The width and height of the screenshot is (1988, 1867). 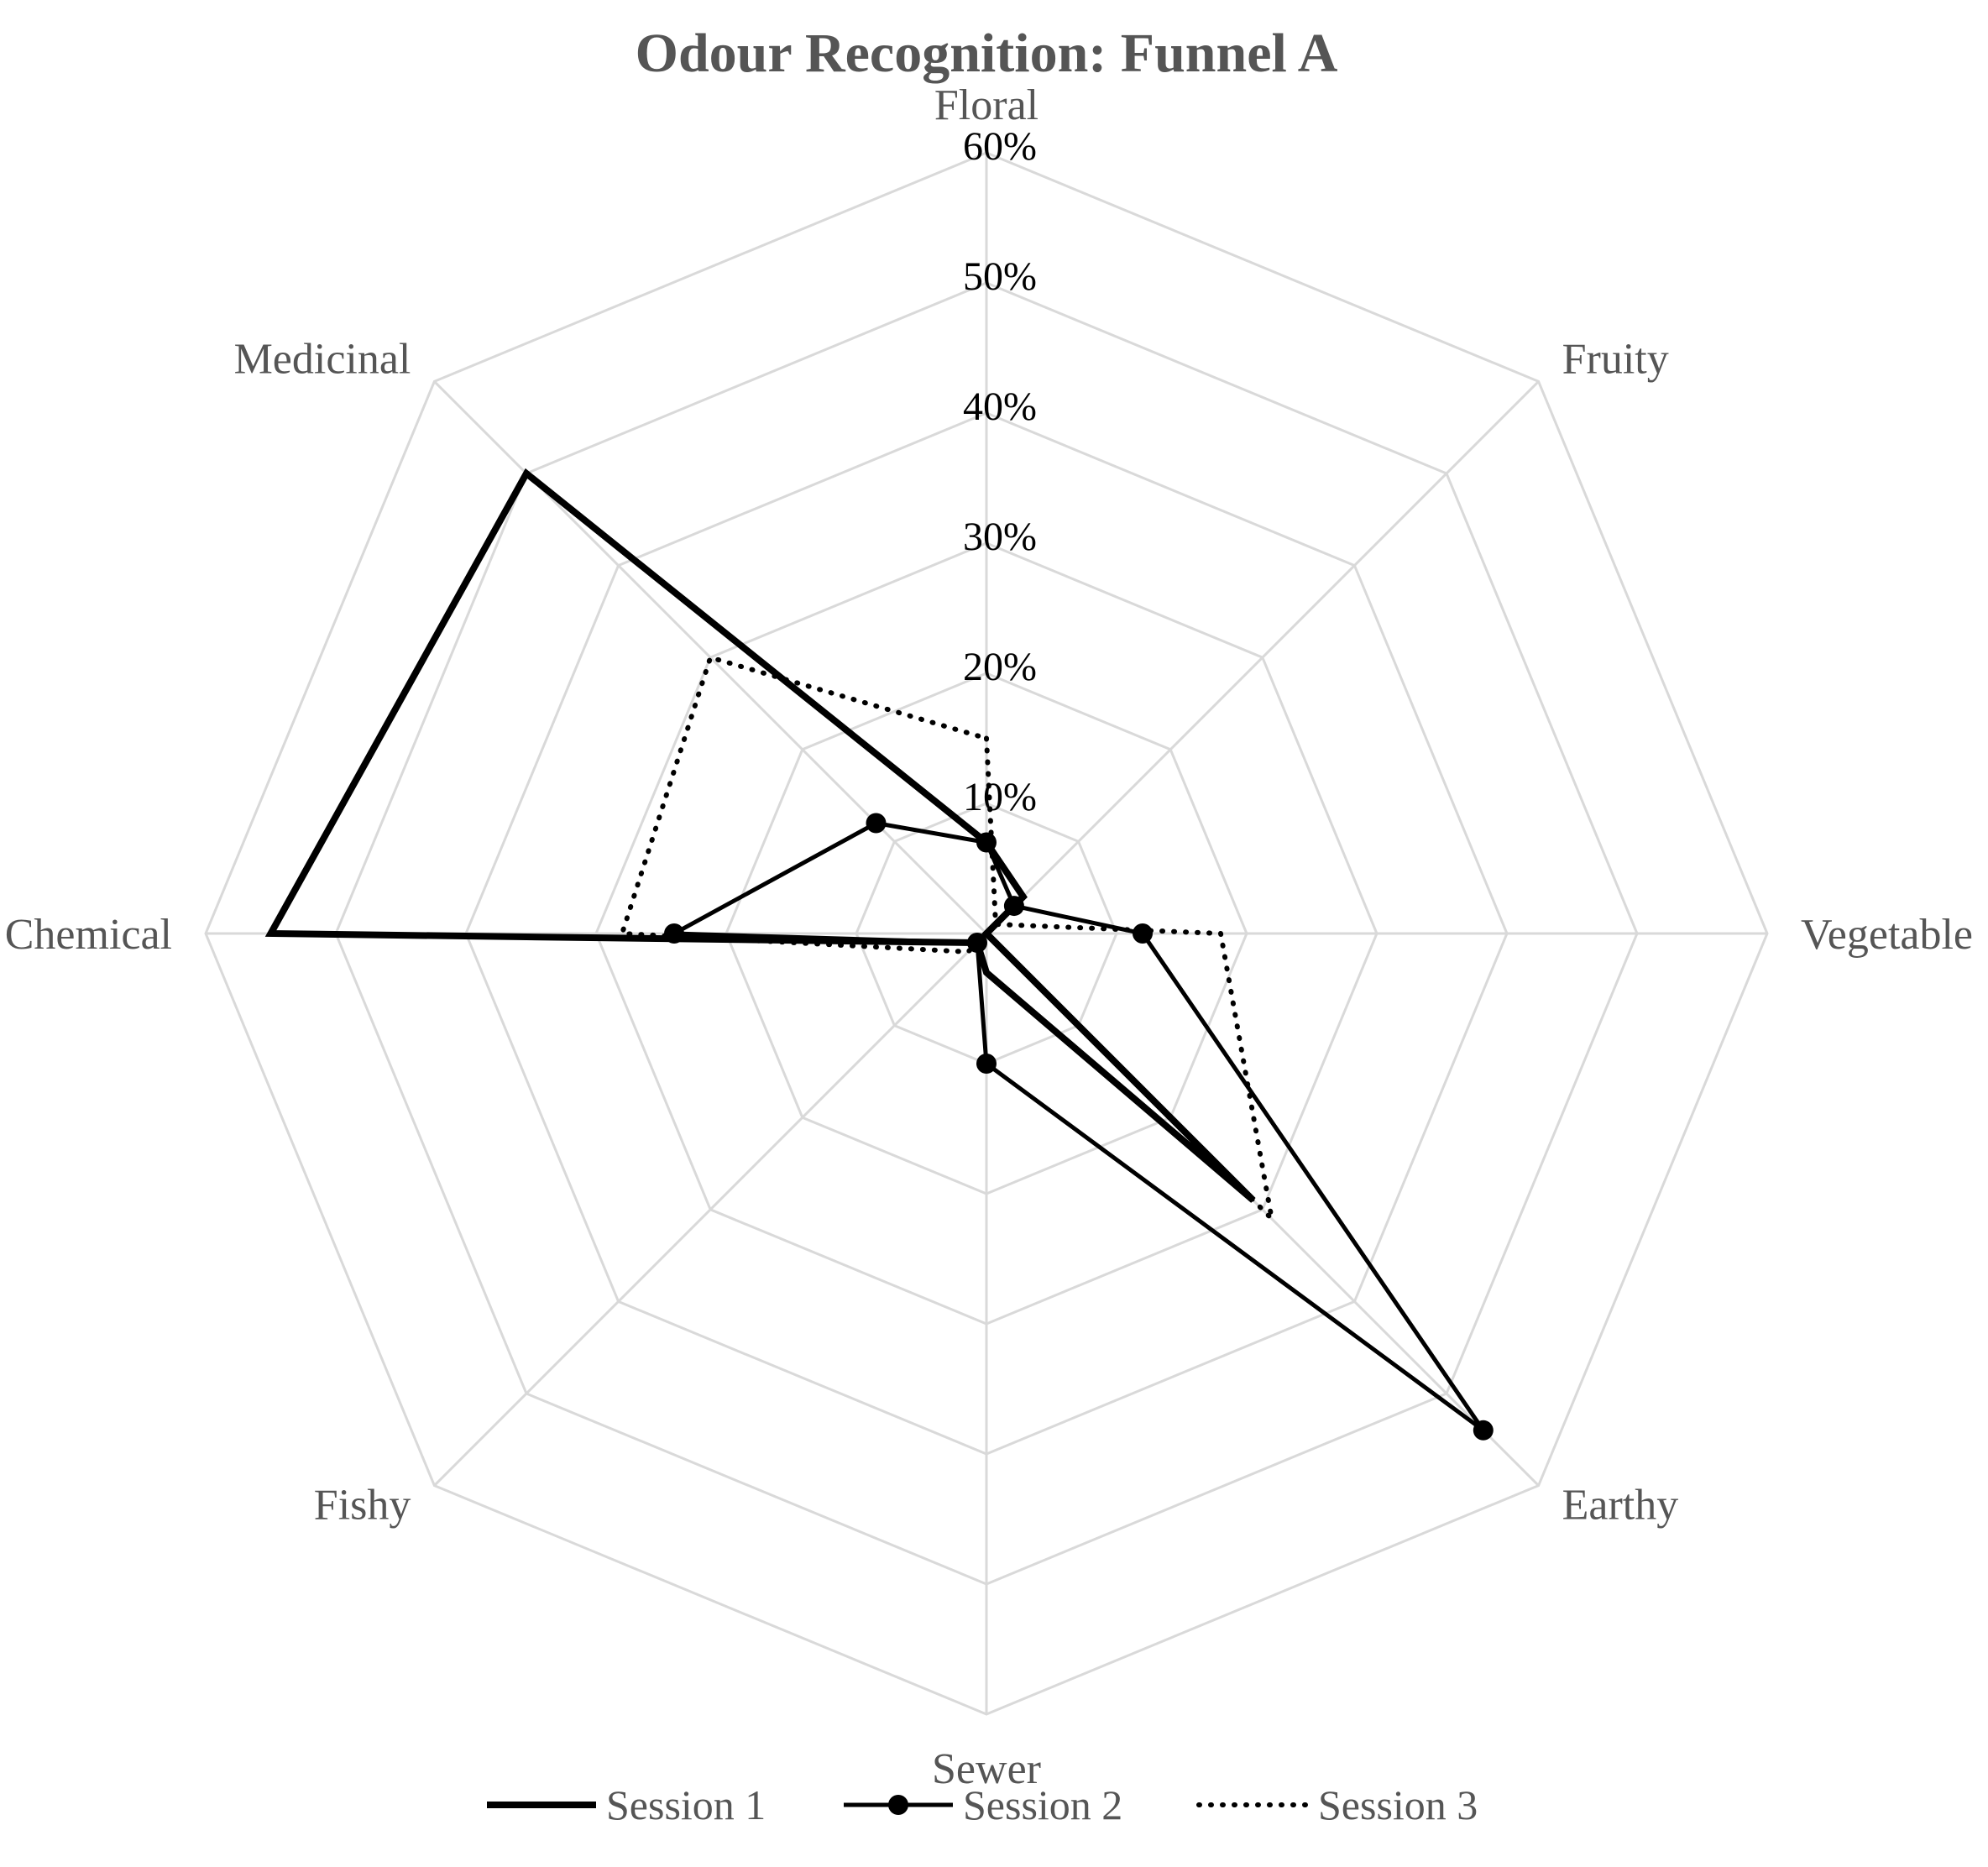 I want to click on legend-item-session-3: Session 3, so click(x=1337, y=1804).